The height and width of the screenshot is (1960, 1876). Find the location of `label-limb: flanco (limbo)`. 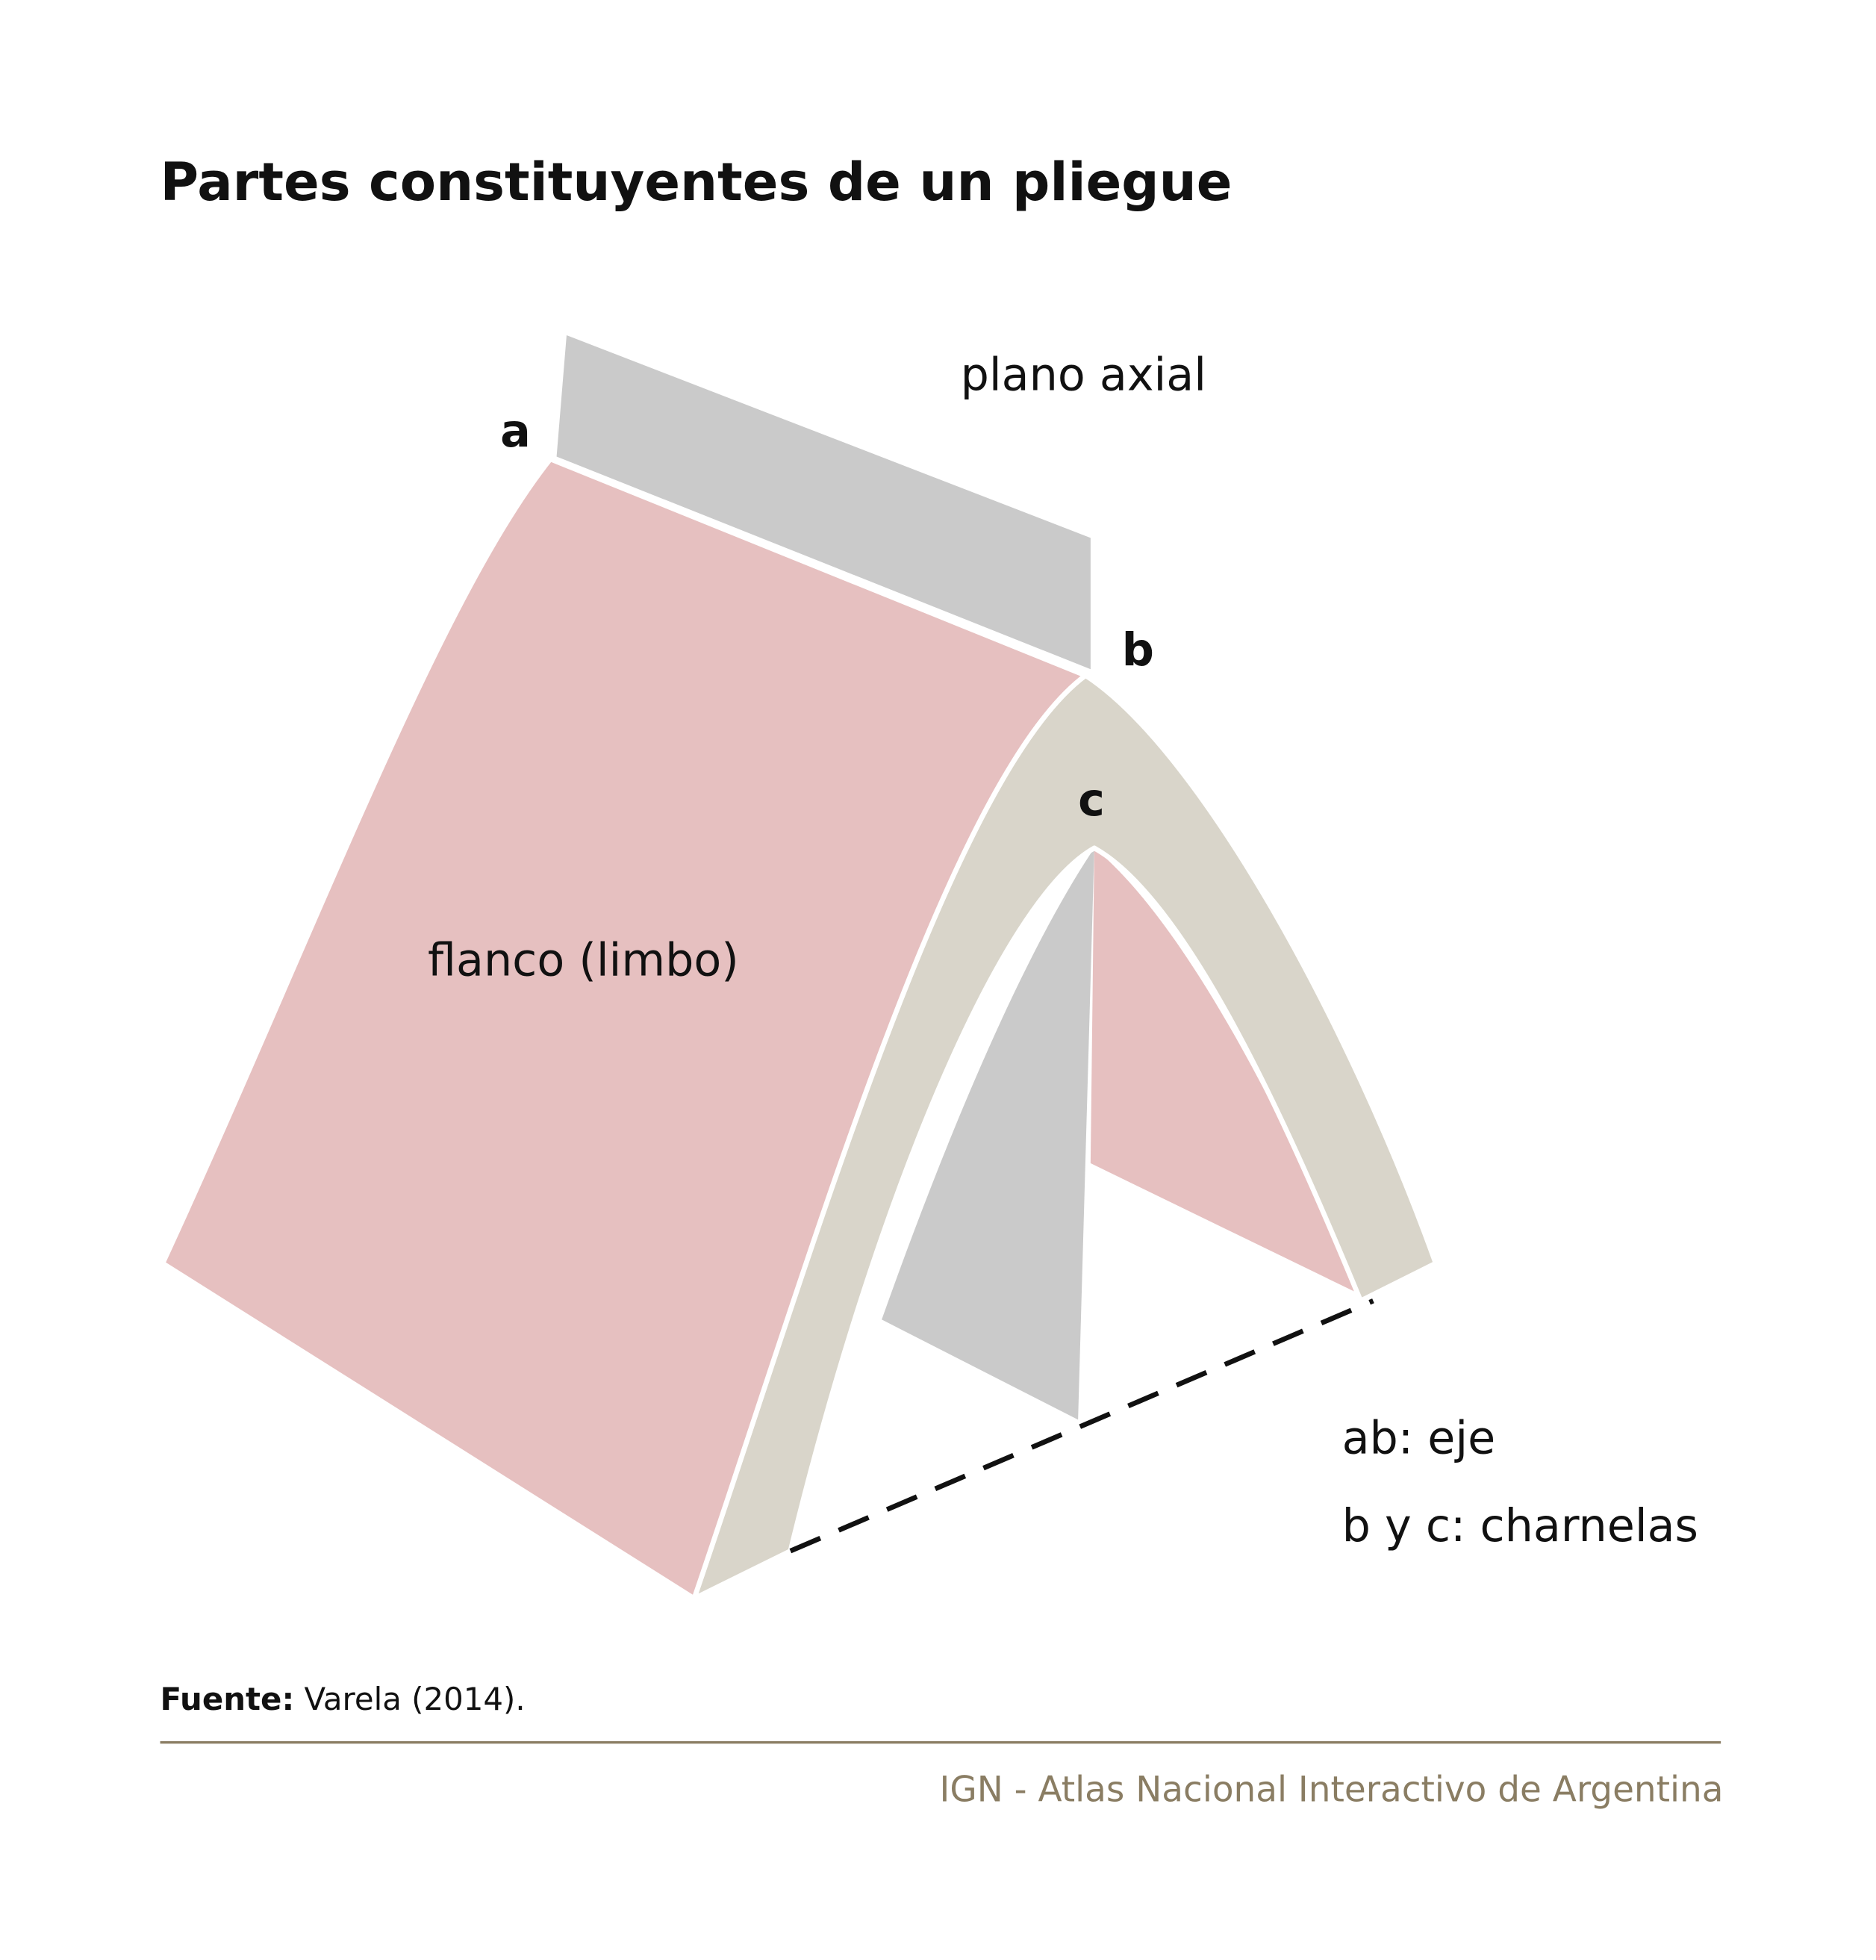

label-limb: flanco (limbo) is located at coordinates (583, 961).